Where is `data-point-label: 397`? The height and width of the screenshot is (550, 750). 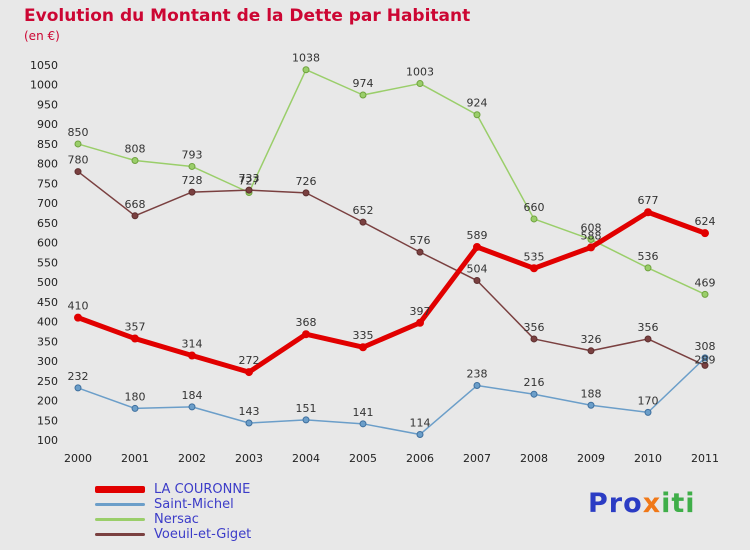 data-point-label: 397 is located at coordinates (420, 311).